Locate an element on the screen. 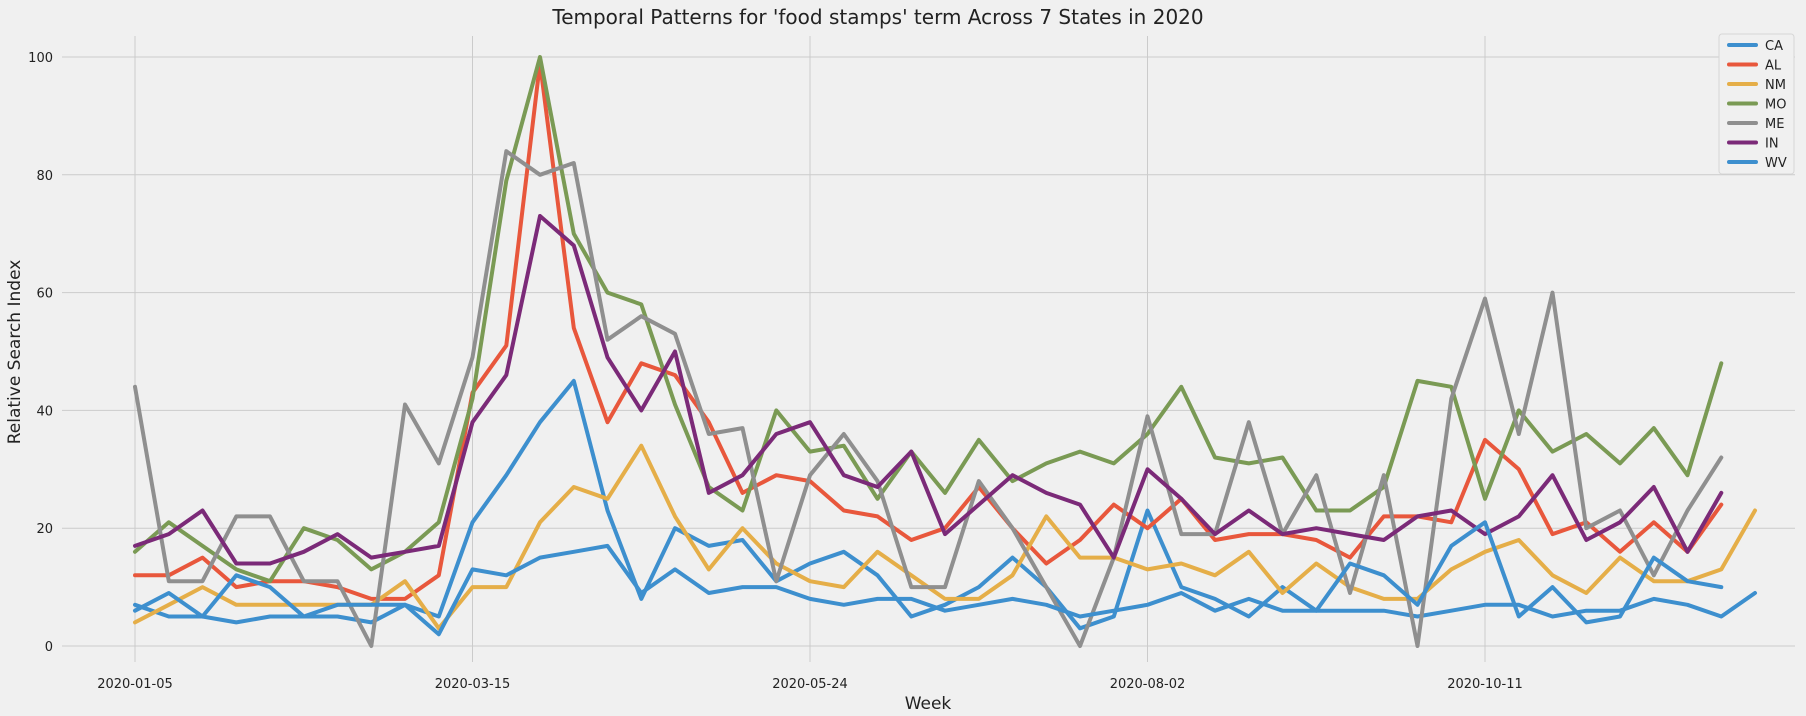 The height and width of the screenshot is (716, 1806). x-tick-label: 2020-03-15 is located at coordinates (473, 684).